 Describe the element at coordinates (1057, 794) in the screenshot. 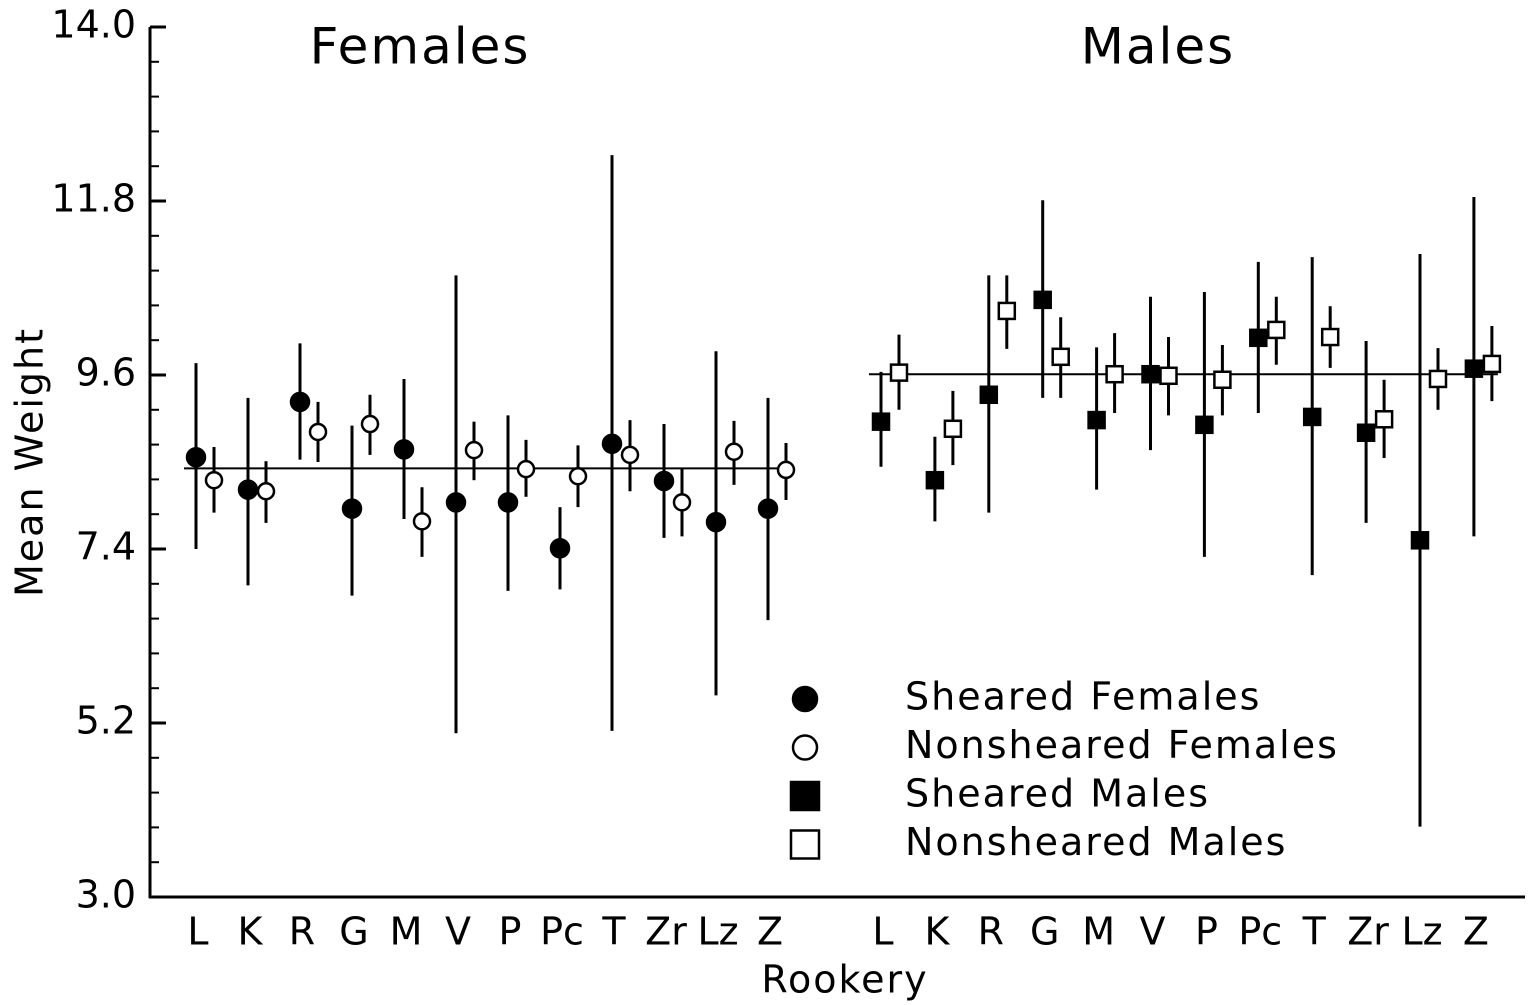

I see `legend-label: Sheared Males` at that location.